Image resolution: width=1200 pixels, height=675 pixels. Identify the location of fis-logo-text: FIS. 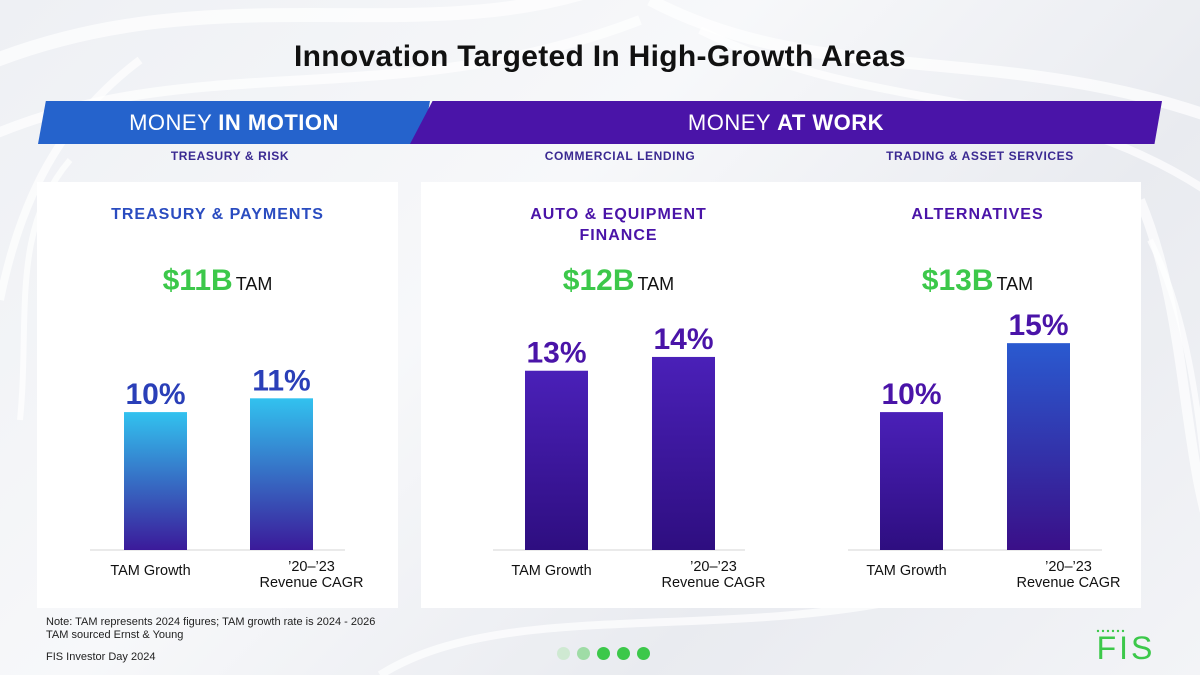
(1126, 647).